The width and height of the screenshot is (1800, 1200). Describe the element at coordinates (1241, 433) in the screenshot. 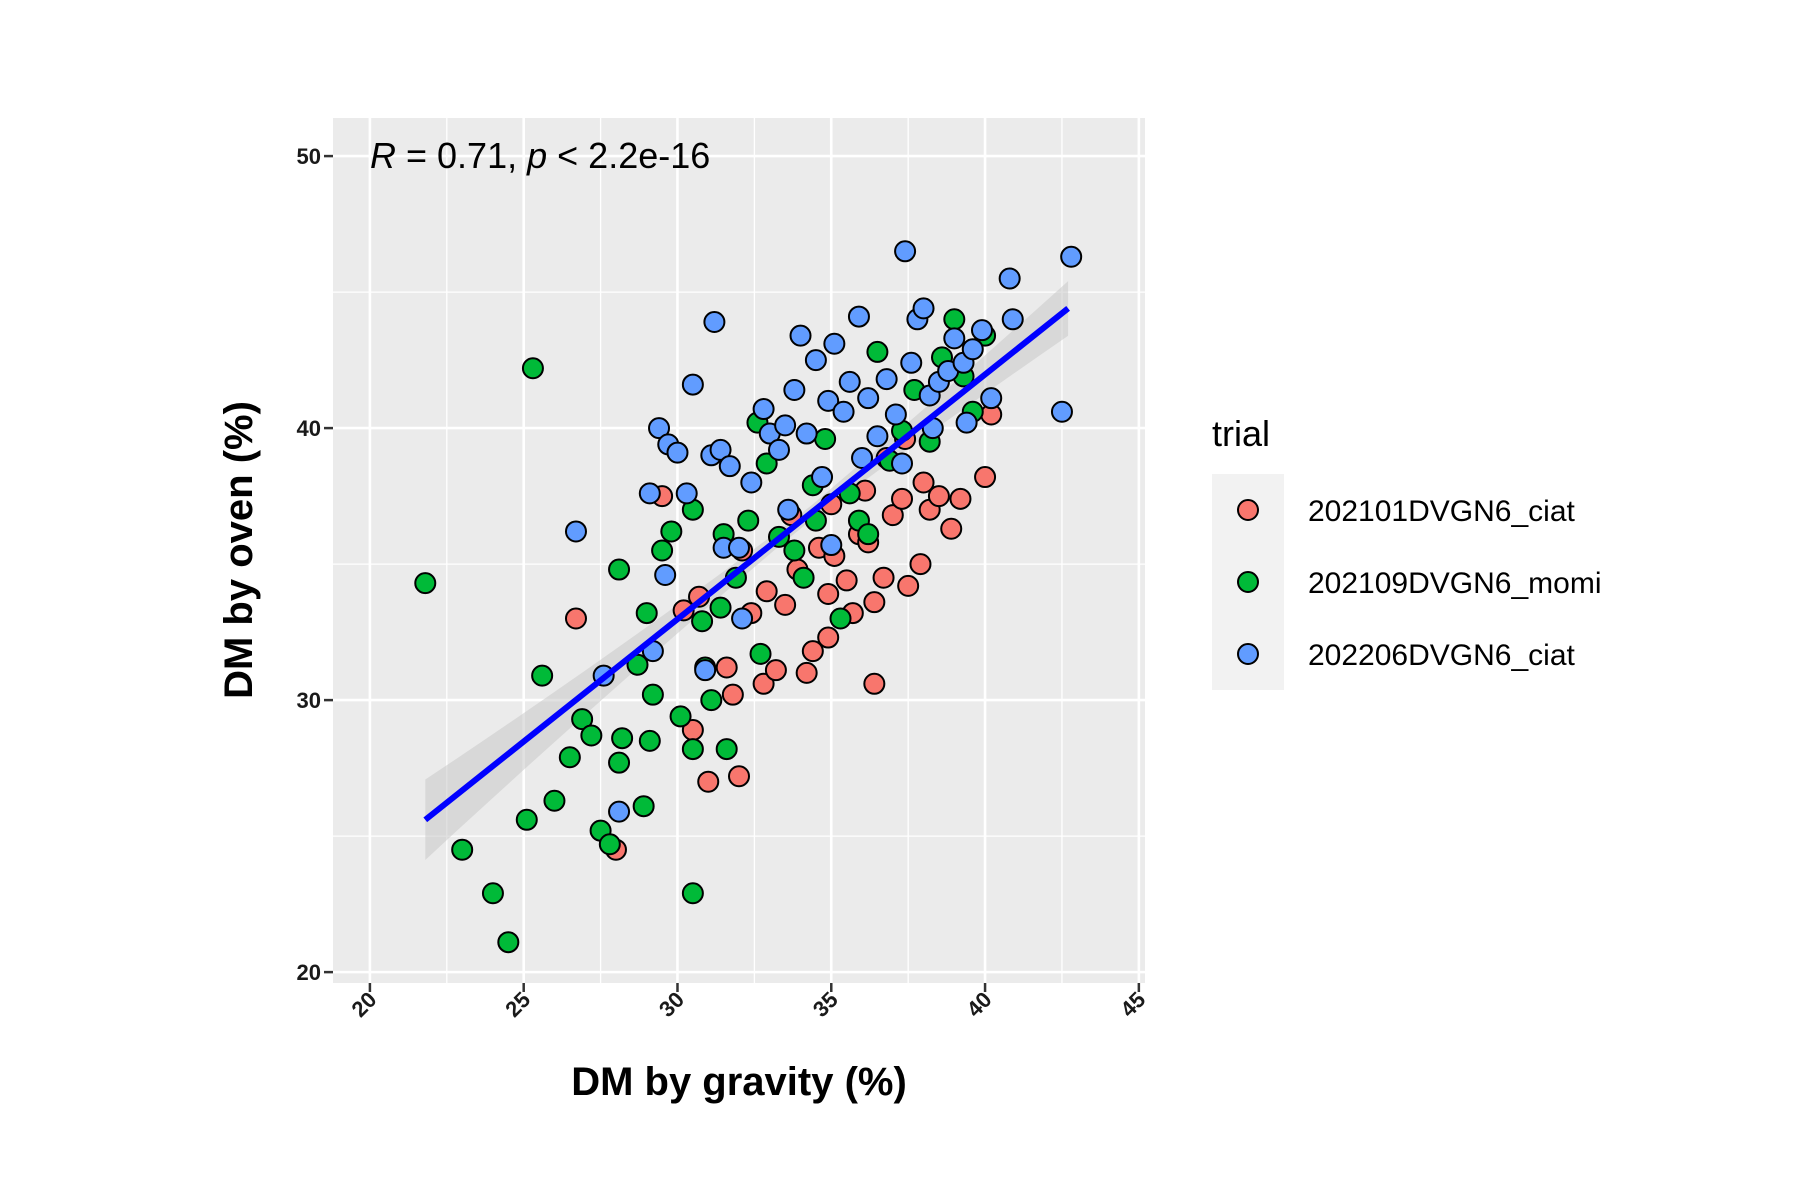

I see `legend-title: trial` at that location.